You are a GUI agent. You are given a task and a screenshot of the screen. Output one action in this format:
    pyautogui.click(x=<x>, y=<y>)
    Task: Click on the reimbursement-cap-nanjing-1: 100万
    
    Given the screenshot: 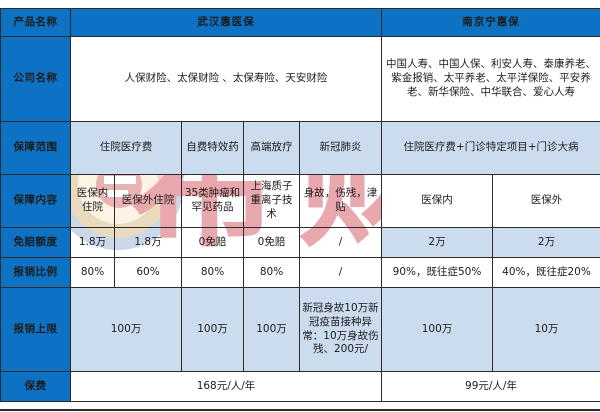 What is the action you would take?
    pyautogui.click(x=437, y=329)
    